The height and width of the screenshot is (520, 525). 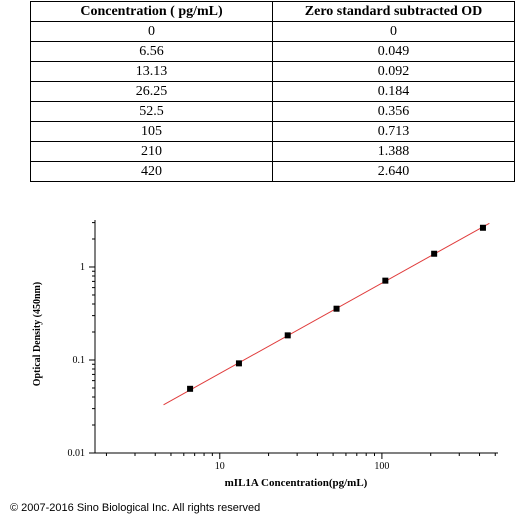 What do you see at coordinates (220, 466) in the screenshot?
I see `x-tick-label: 10` at bounding box center [220, 466].